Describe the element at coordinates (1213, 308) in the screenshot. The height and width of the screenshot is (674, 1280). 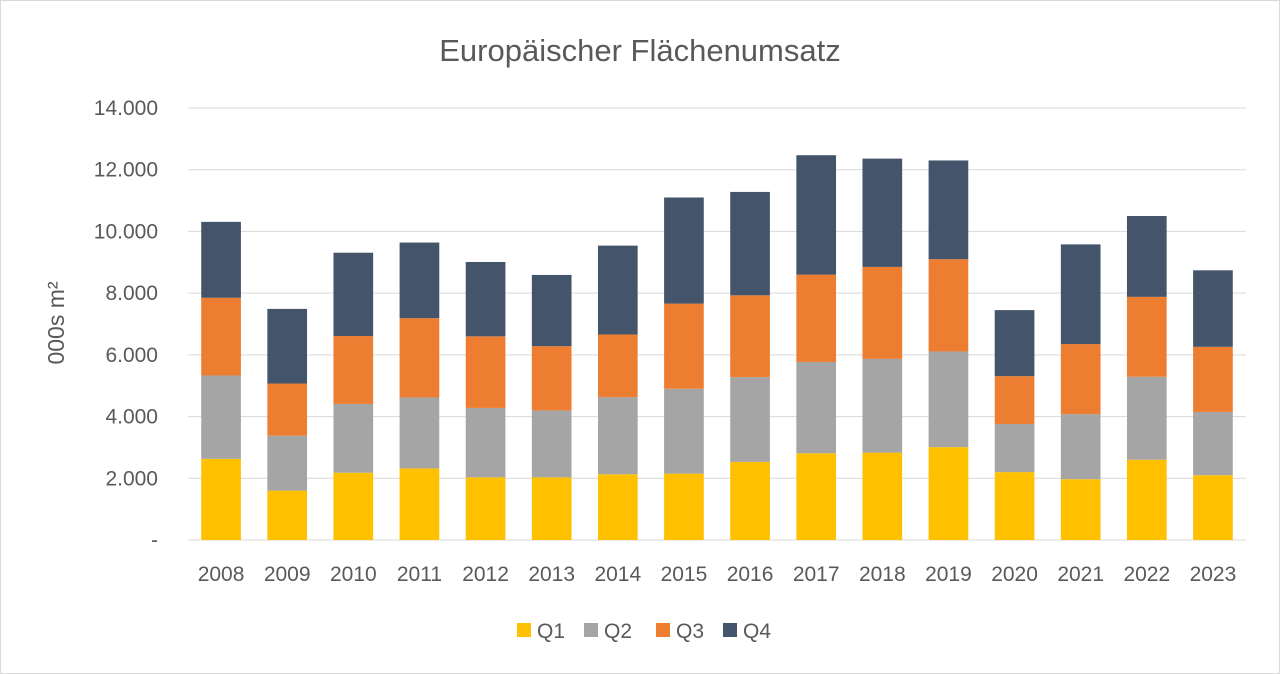
I see `bar-q4-2023` at that location.